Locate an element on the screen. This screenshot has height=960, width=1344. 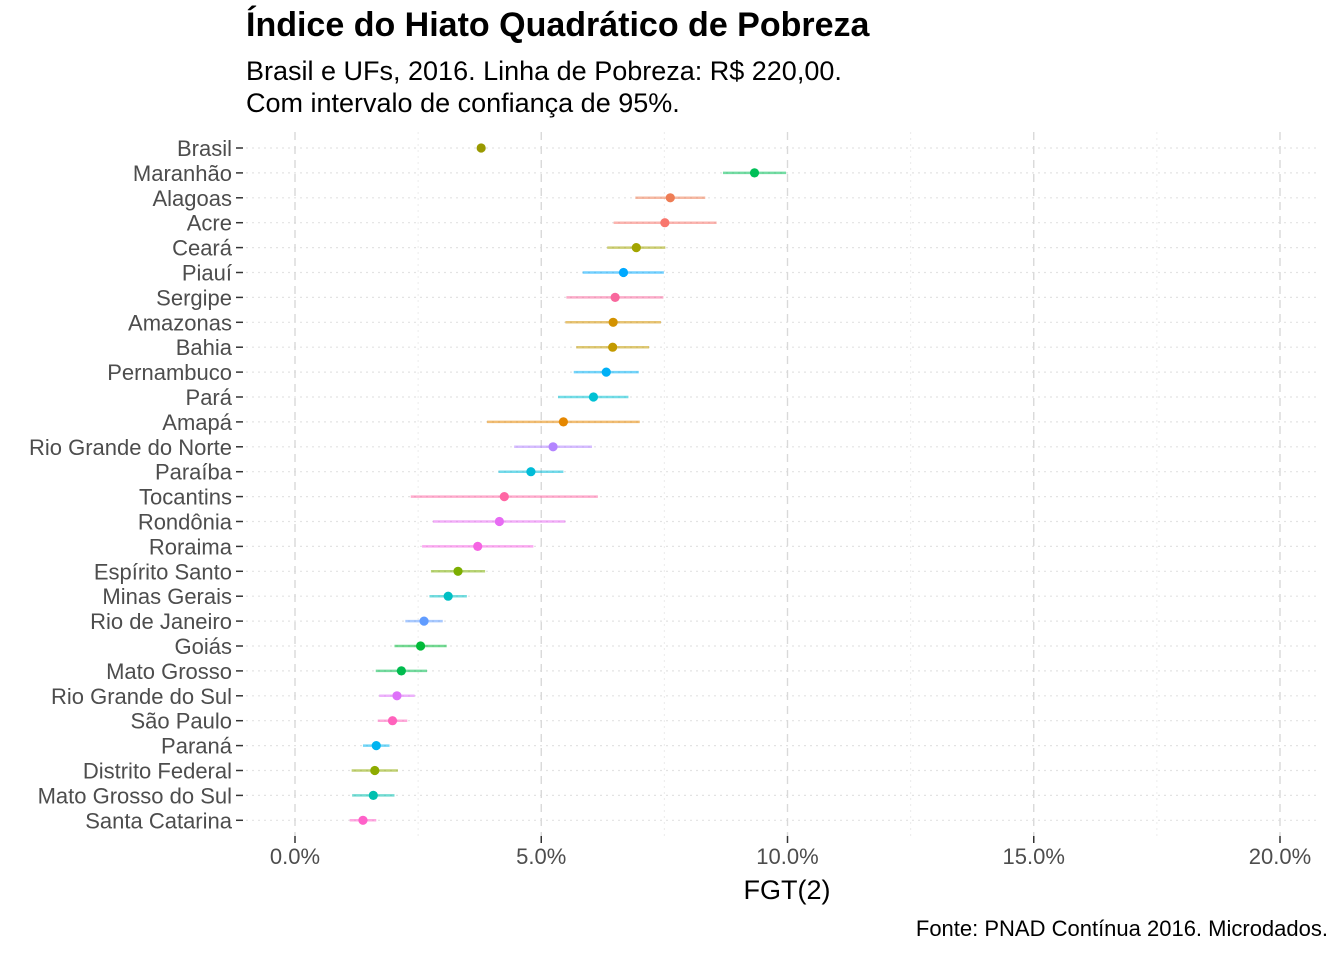
y-tick-label: Espírito Santo is located at coordinates (163, 571).